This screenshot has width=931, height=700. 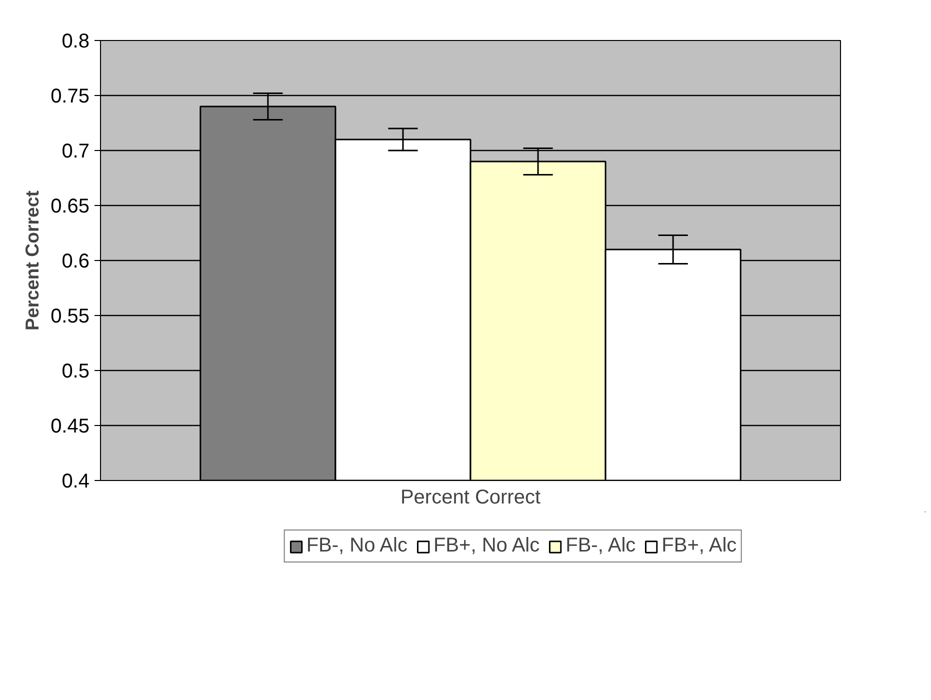 I want to click on legend-label: FB+, Alc, so click(x=699, y=546).